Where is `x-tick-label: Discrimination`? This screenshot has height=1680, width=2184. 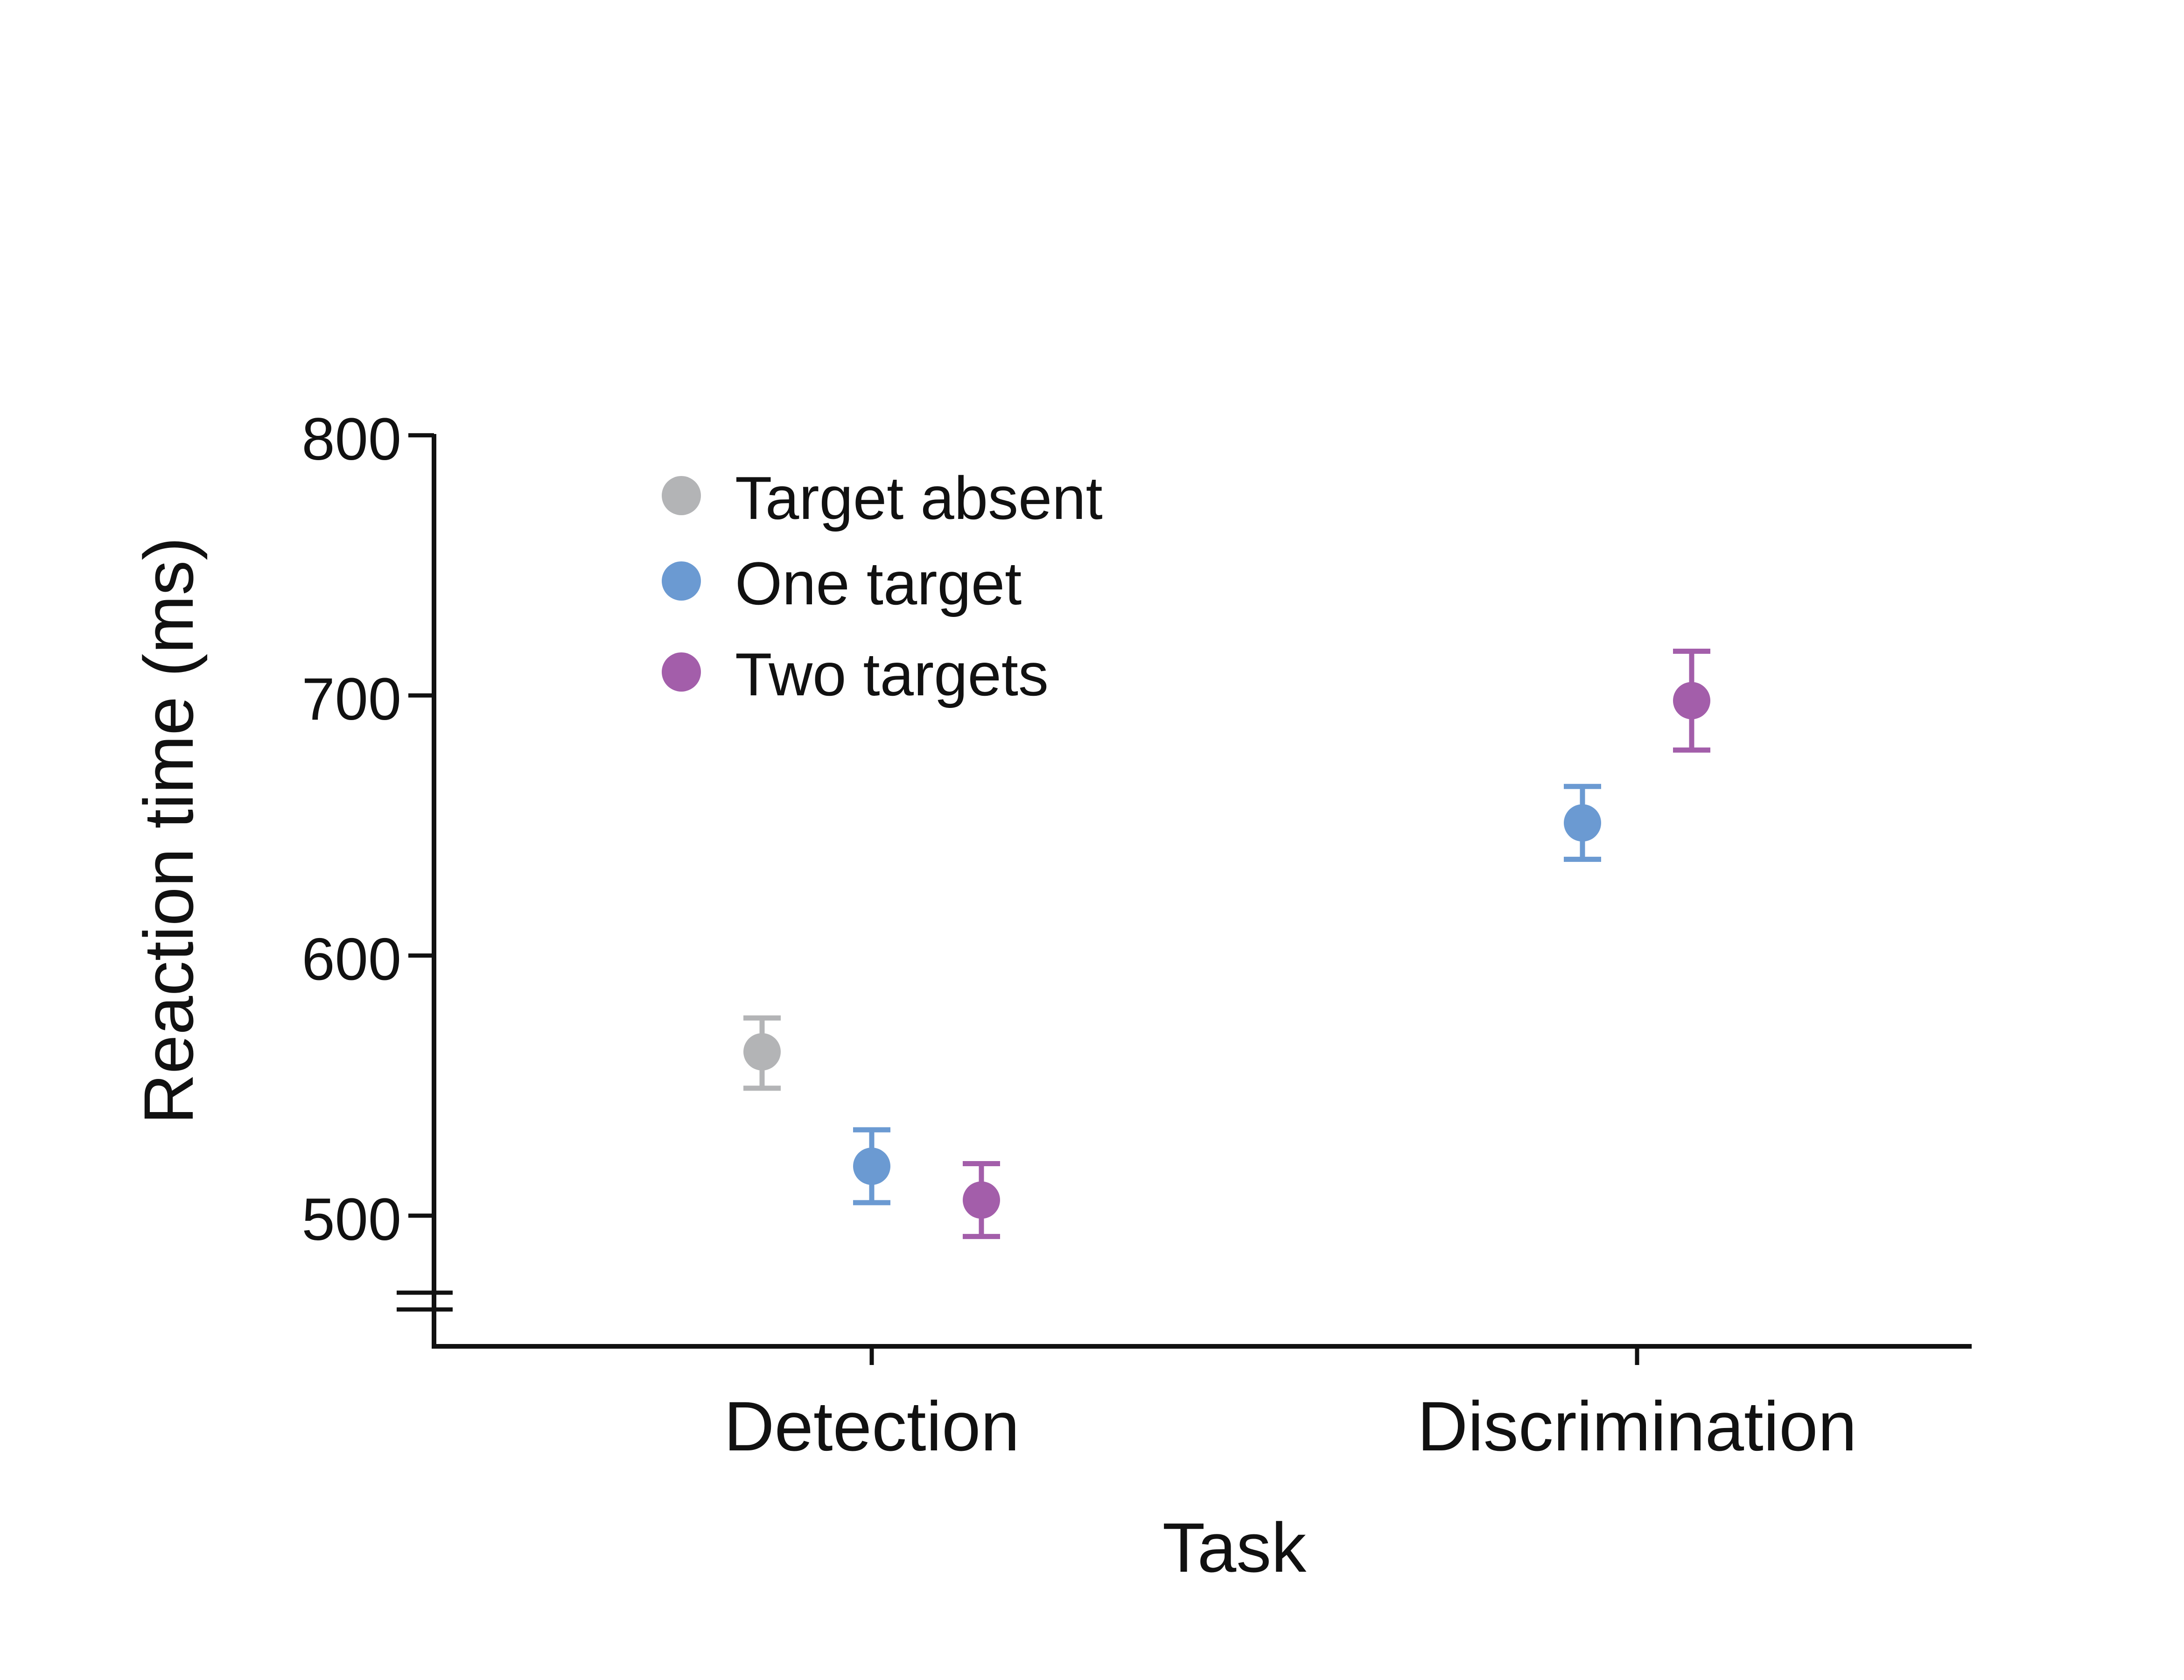 x-tick-label: Discrimination is located at coordinates (1637, 1426).